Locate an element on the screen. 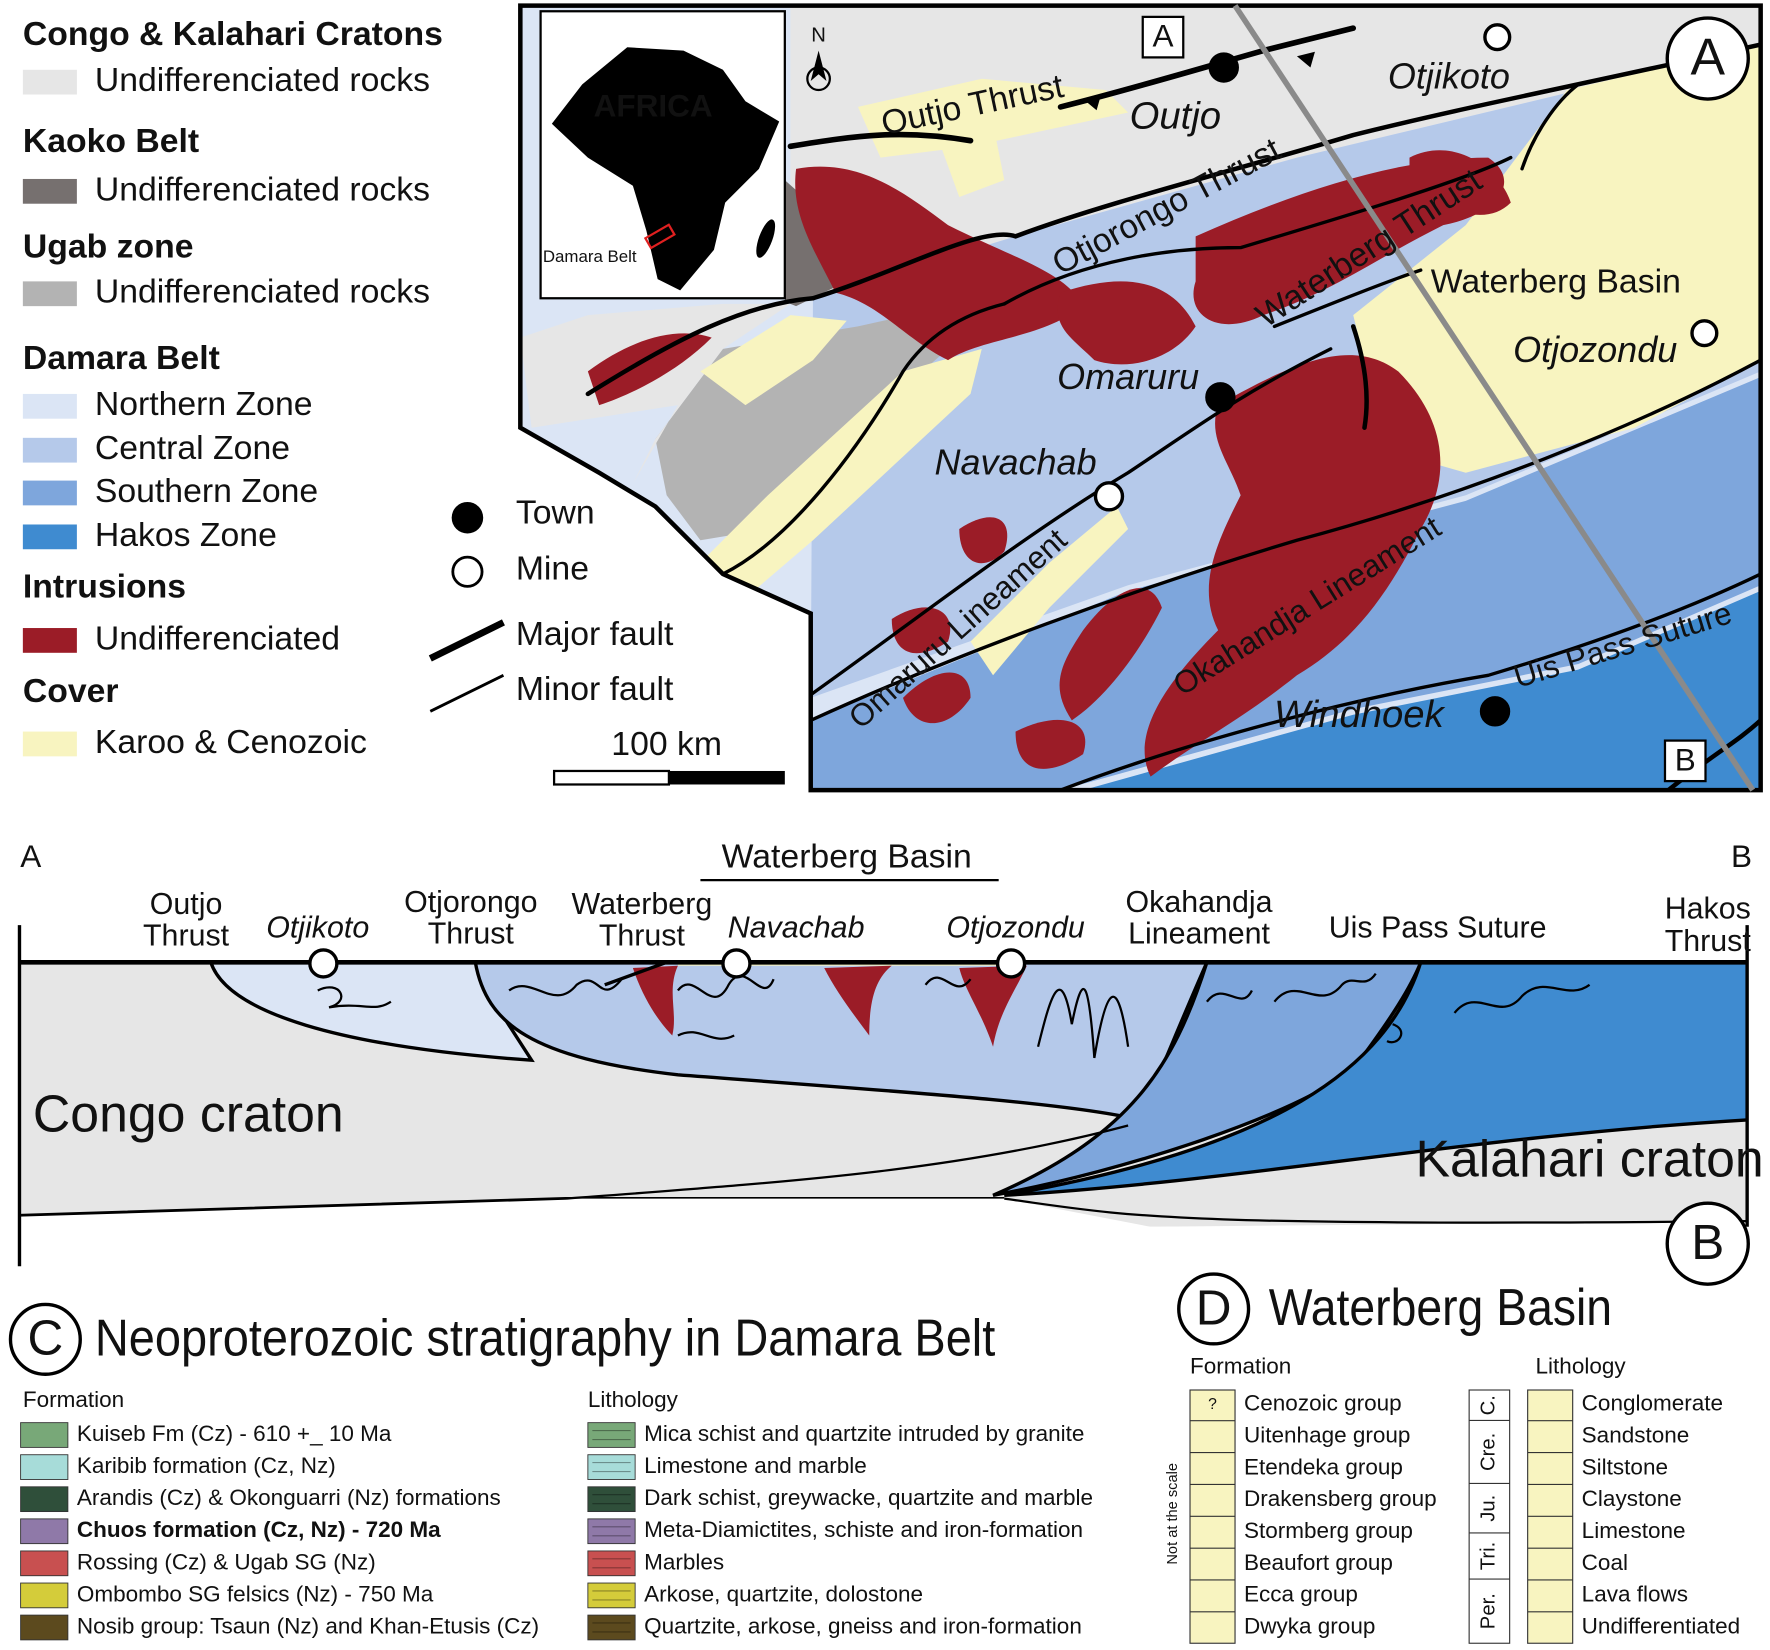  map-label: Otjikoto is located at coordinates (1449, 75).